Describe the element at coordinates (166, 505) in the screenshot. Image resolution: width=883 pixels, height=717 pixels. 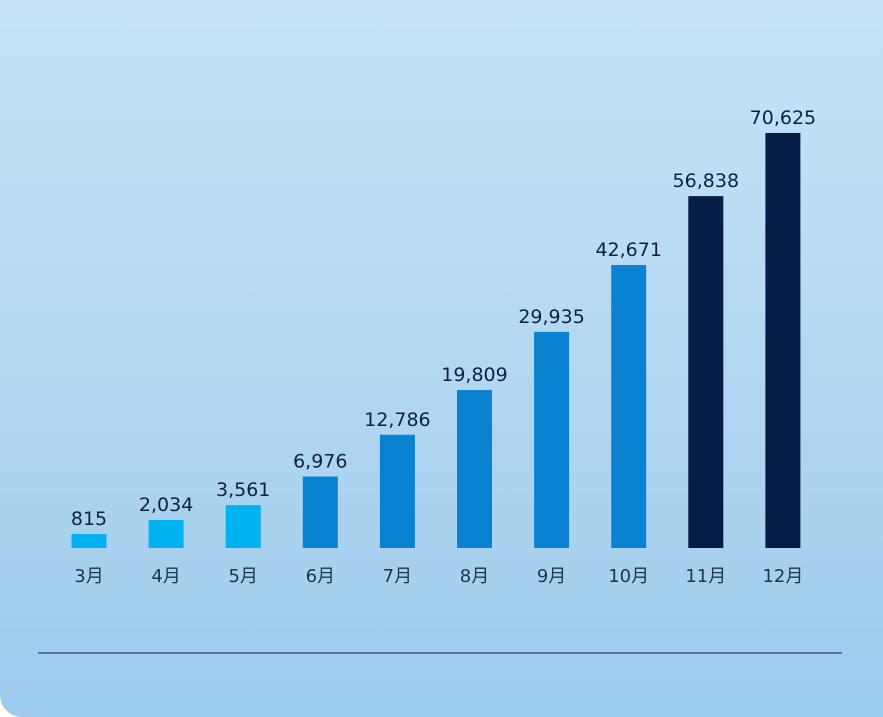
I see `data-label: 2,034` at that location.